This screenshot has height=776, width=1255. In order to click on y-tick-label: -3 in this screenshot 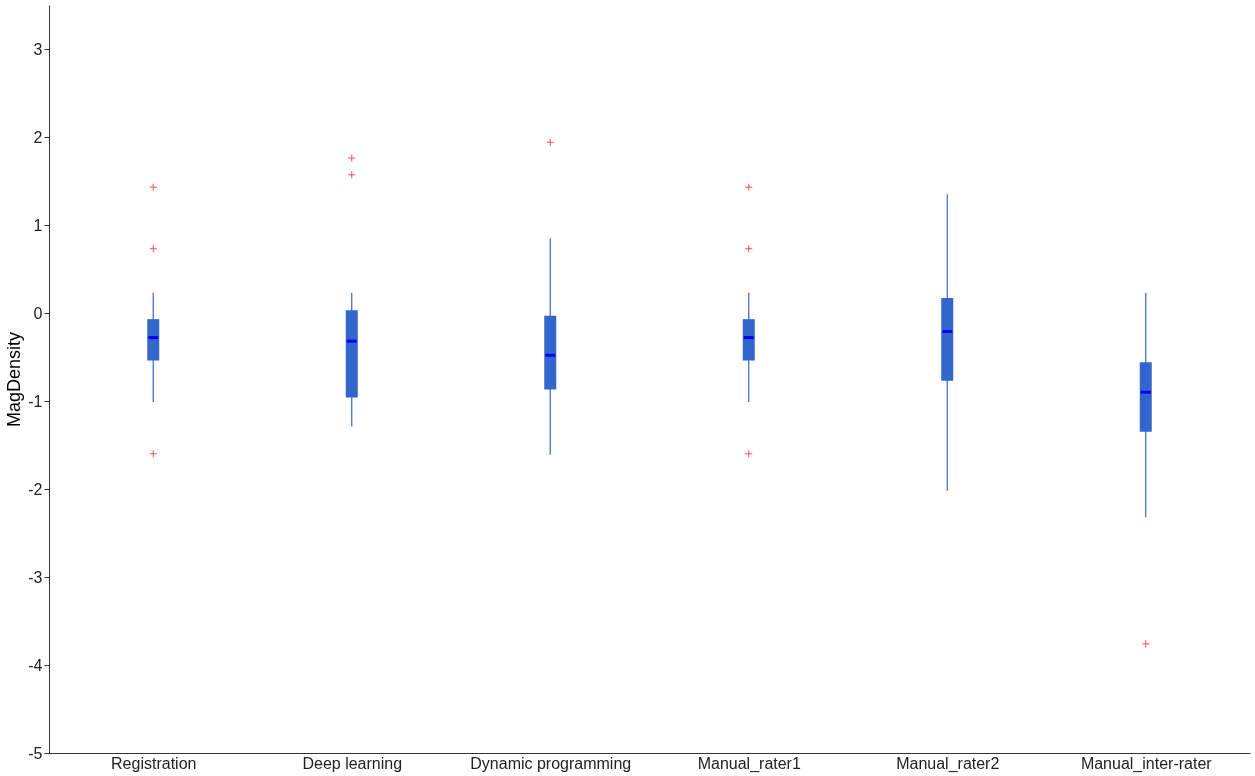, I will do `click(35, 577)`.